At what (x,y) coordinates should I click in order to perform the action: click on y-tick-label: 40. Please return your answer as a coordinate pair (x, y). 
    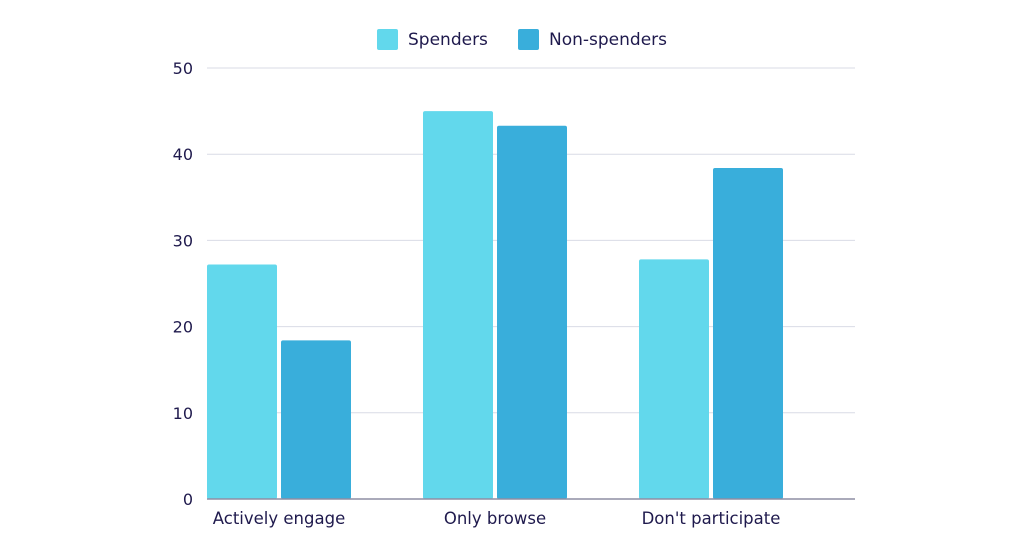
    Looking at the image, I should click on (183, 154).